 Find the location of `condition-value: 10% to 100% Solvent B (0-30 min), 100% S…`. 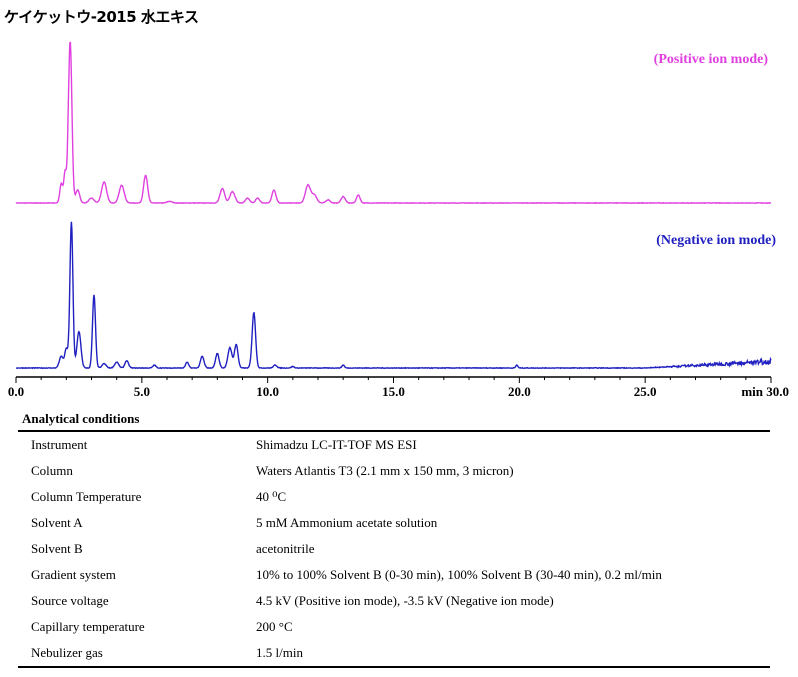

condition-value: 10% to 100% Solvent B (0-30 min), 100% S… is located at coordinates (459, 574).